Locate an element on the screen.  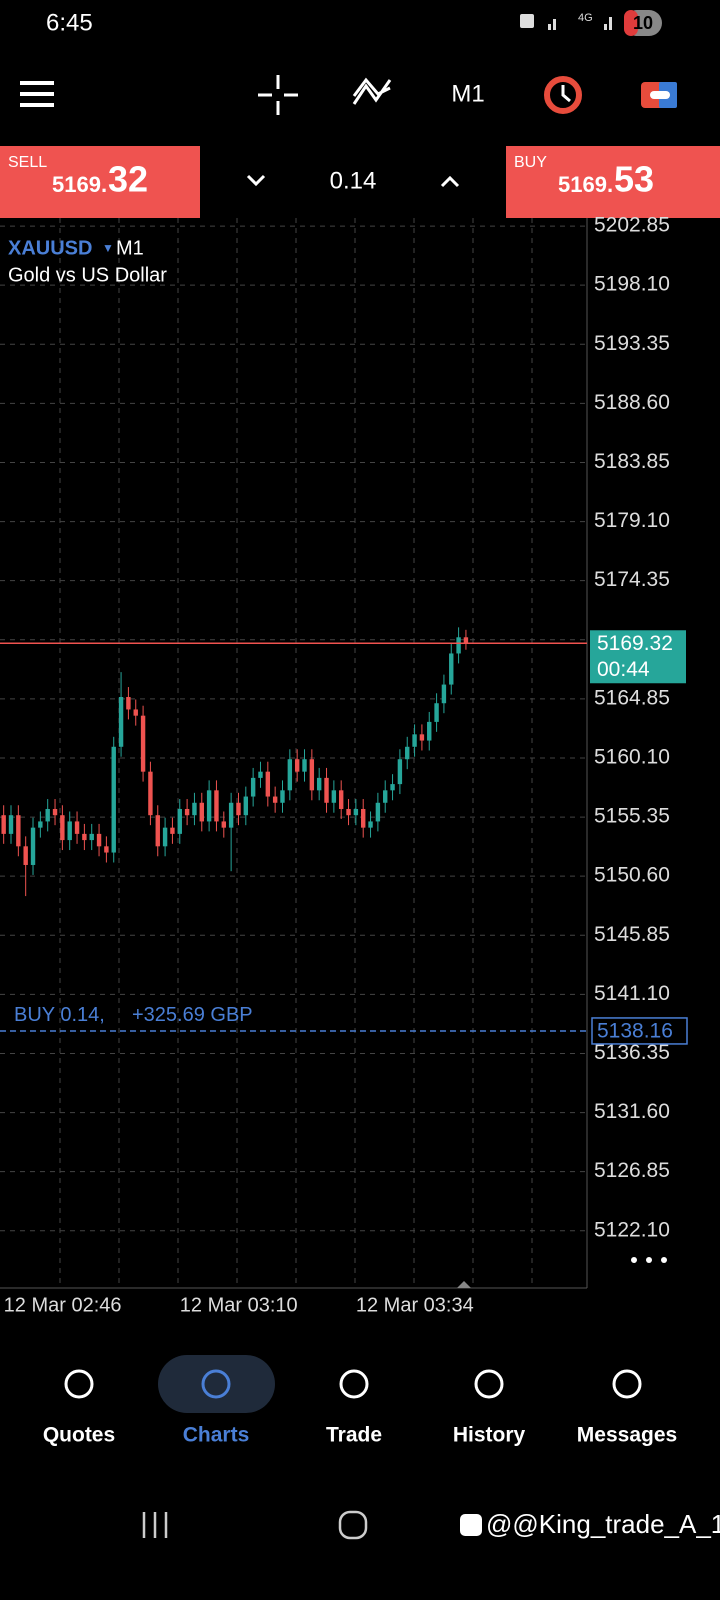
buy-button is located at coordinates (613, 182).